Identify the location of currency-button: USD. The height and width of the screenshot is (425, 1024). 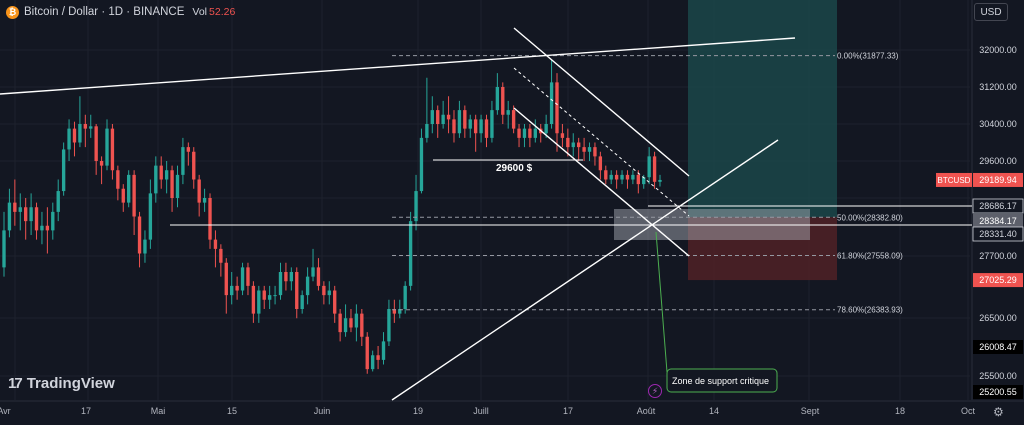
(991, 12).